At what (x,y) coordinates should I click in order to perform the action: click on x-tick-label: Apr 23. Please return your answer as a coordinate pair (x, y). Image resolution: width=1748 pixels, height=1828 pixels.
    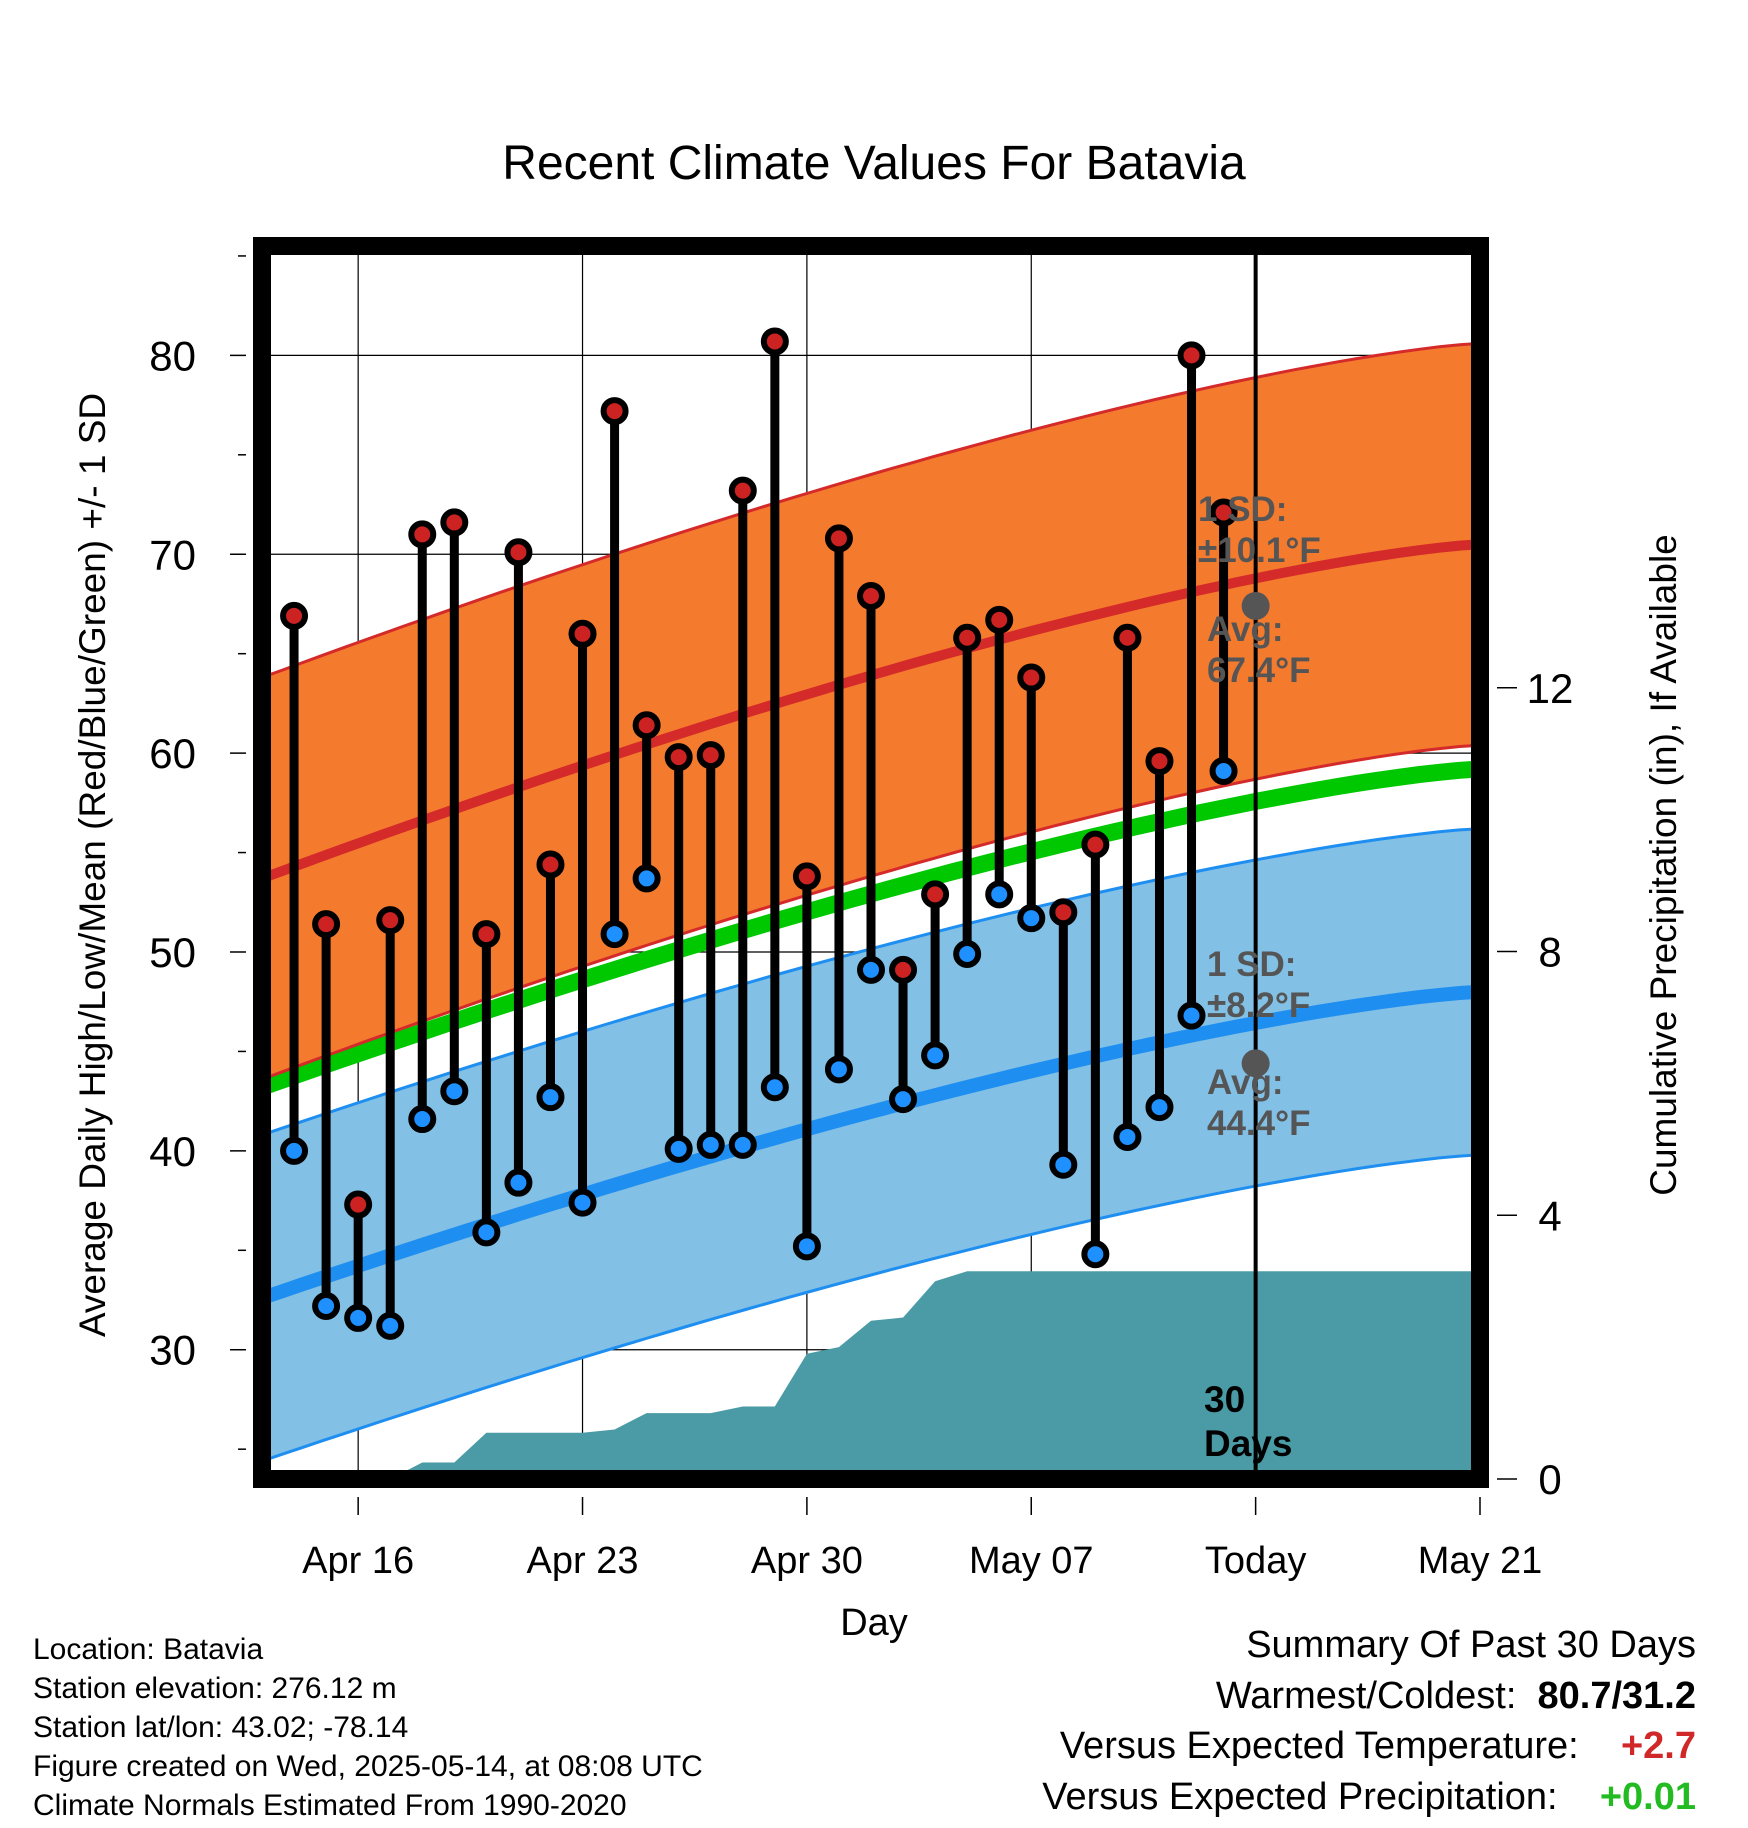
    Looking at the image, I should click on (583, 1561).